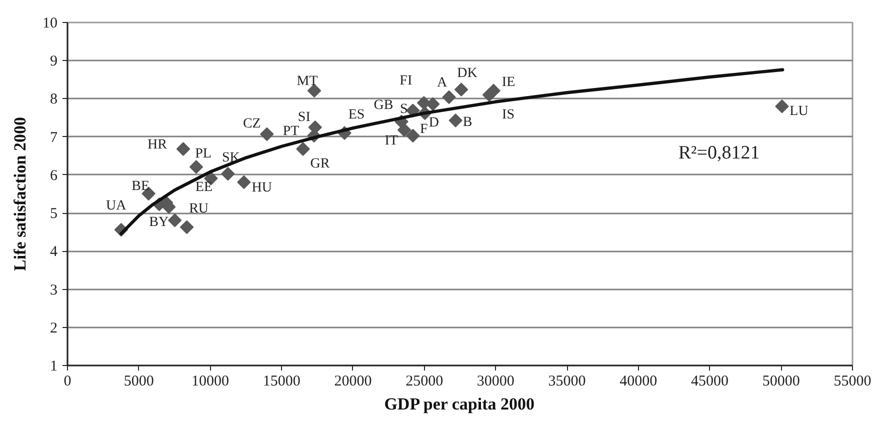 The width and height of the screenshot is (880, 426). What do you see at coordinates (50, 24) in the screenshot?
I see `y-tick-label: 10` at bounding box center [50, 24].